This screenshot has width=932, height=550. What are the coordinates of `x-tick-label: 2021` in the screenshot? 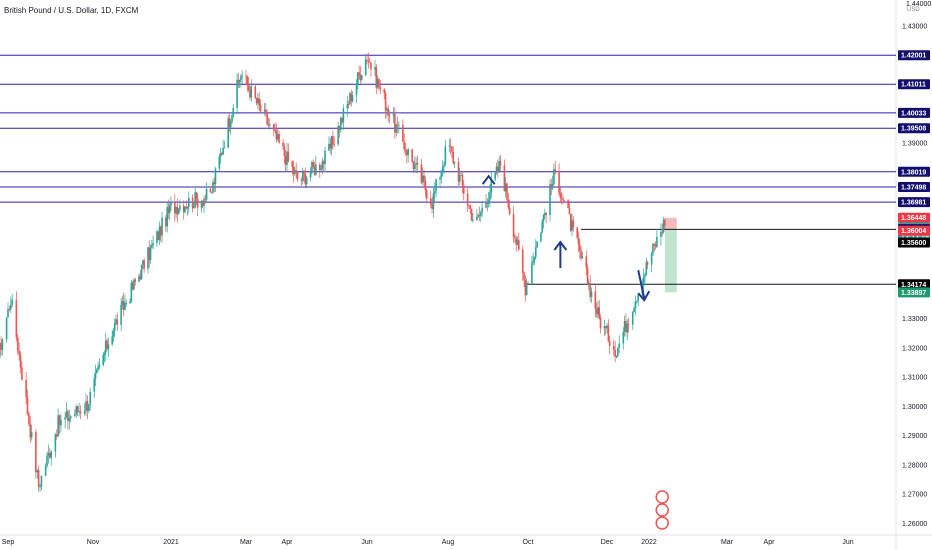 It's located at (171, 542).